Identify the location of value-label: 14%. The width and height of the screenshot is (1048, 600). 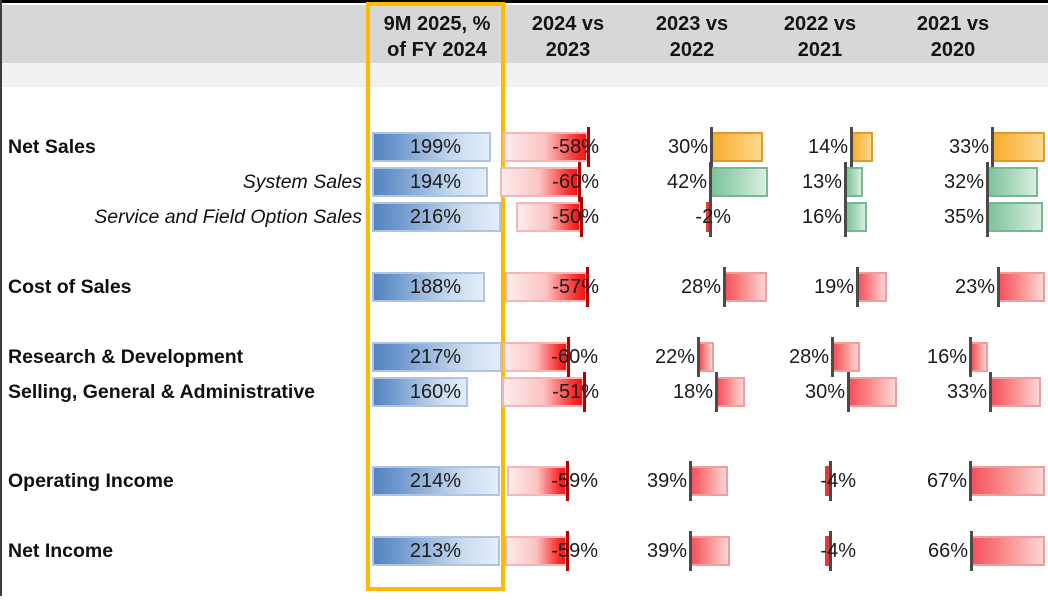
(827, 147).